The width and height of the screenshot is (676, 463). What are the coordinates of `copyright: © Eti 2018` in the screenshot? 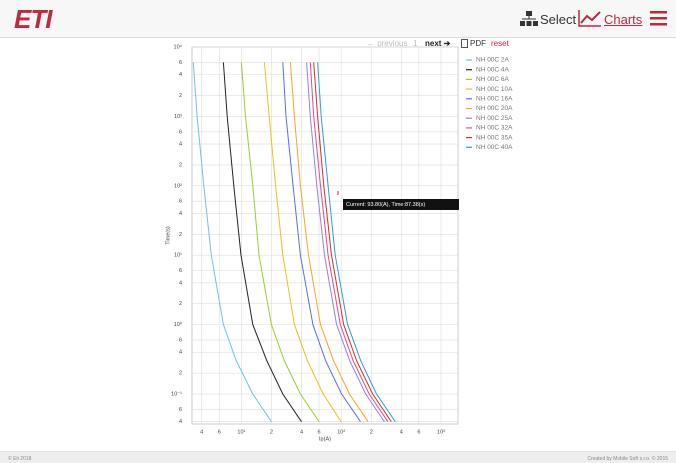 It's located at (20, 459).